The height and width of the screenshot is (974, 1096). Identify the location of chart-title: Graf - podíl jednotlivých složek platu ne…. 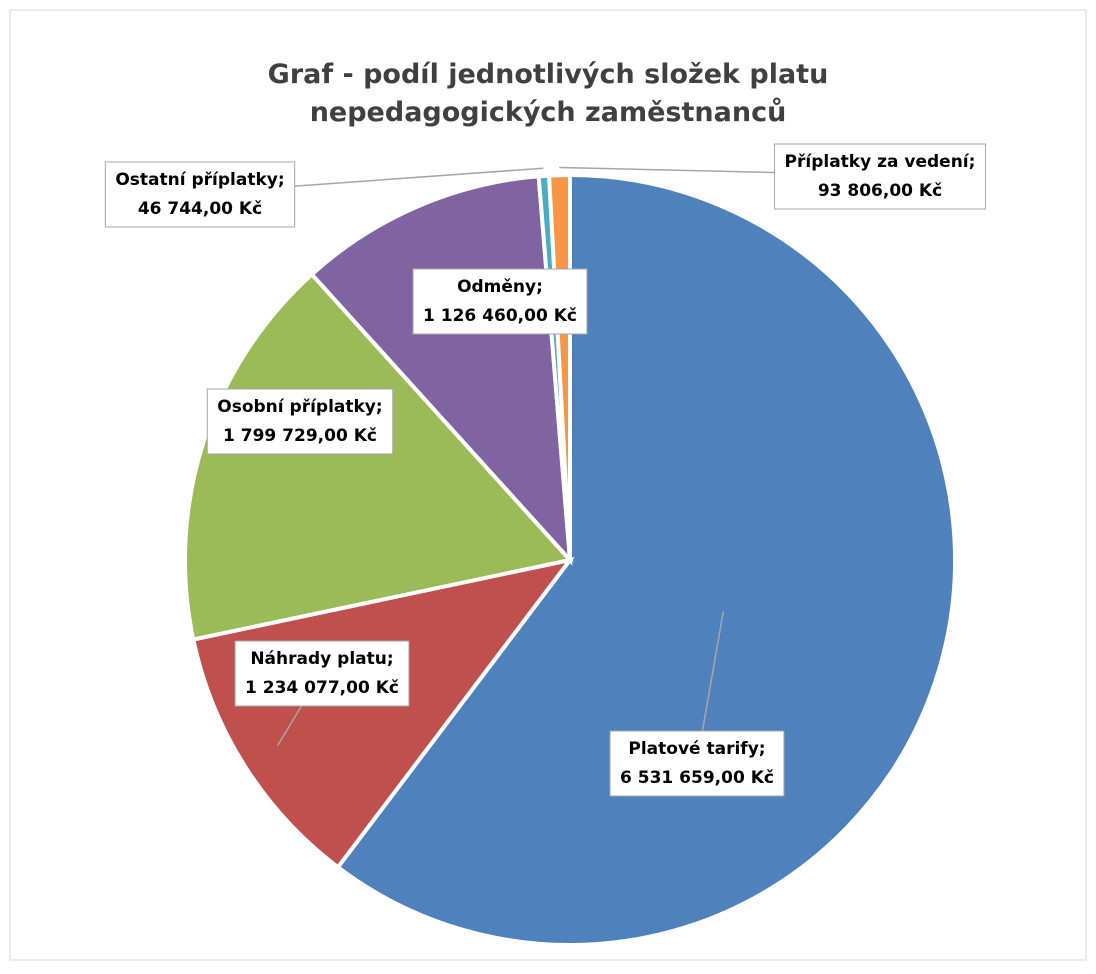
(548, 93).